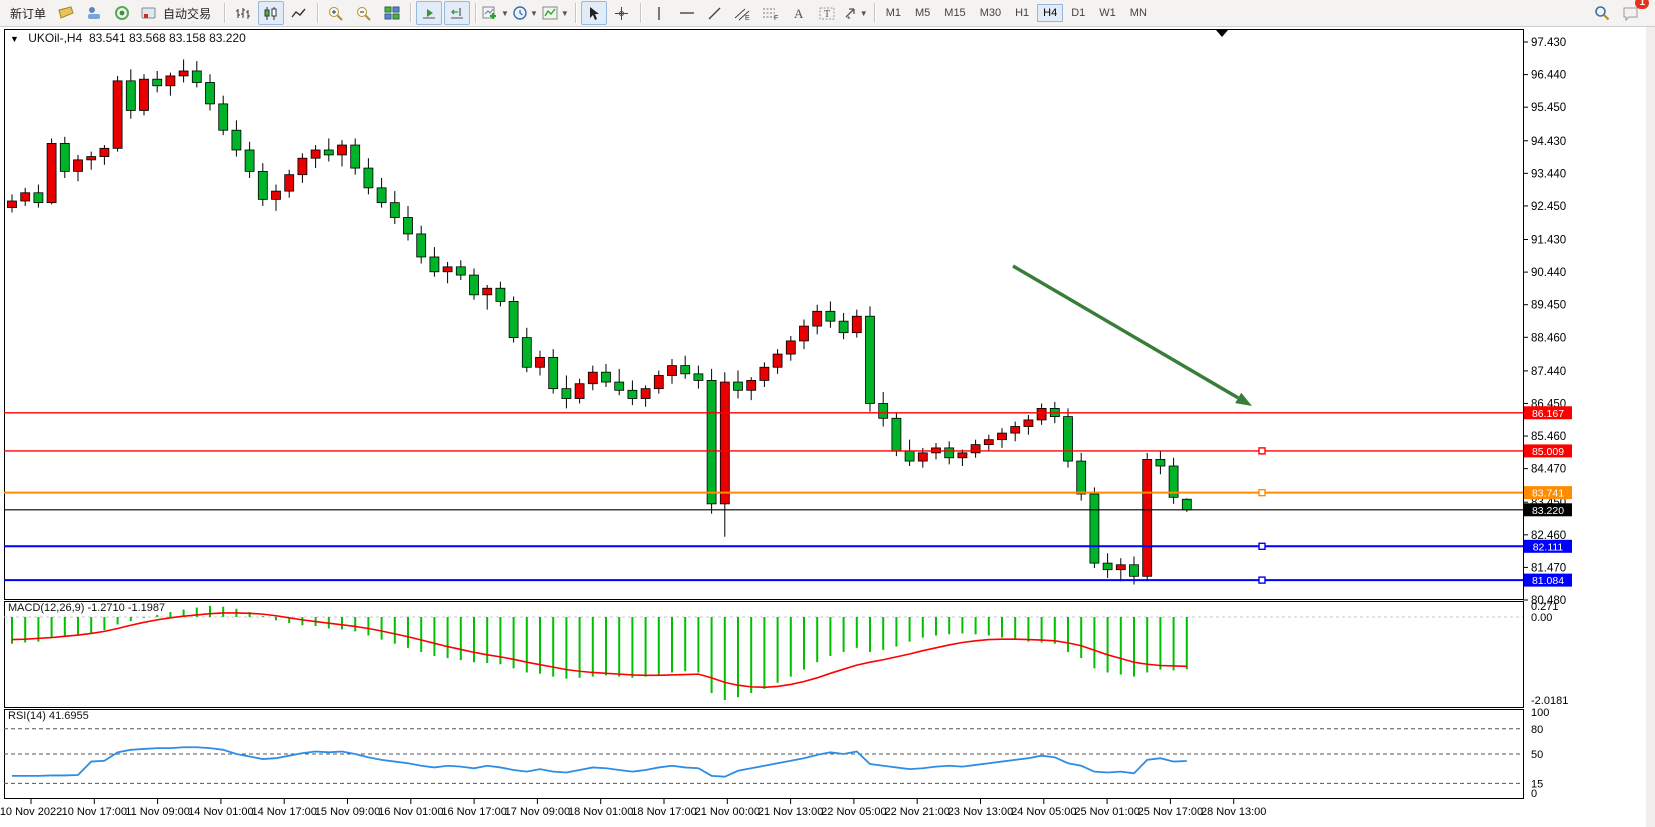 The image size is (1655, 827). I want to click on fibonacci-icon: F, so click(771, 13).